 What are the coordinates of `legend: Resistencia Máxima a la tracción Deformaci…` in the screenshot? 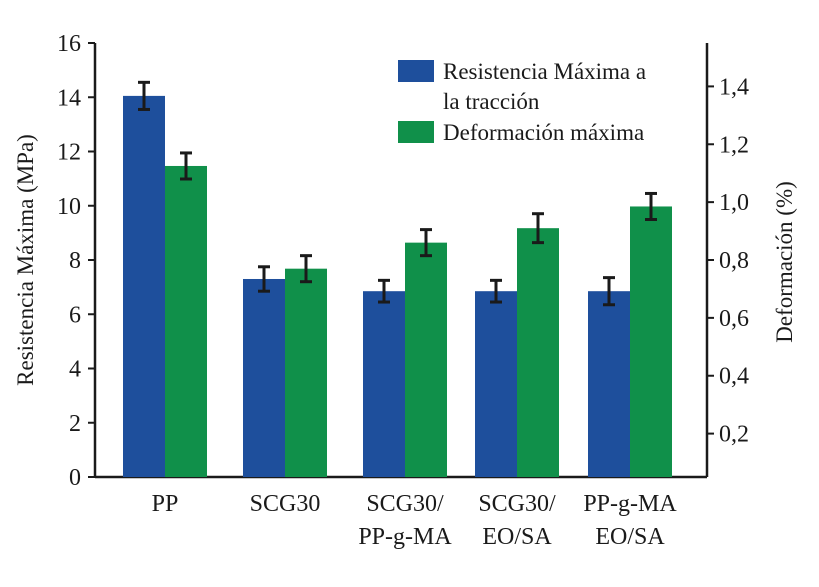 It's located at (522, 102).